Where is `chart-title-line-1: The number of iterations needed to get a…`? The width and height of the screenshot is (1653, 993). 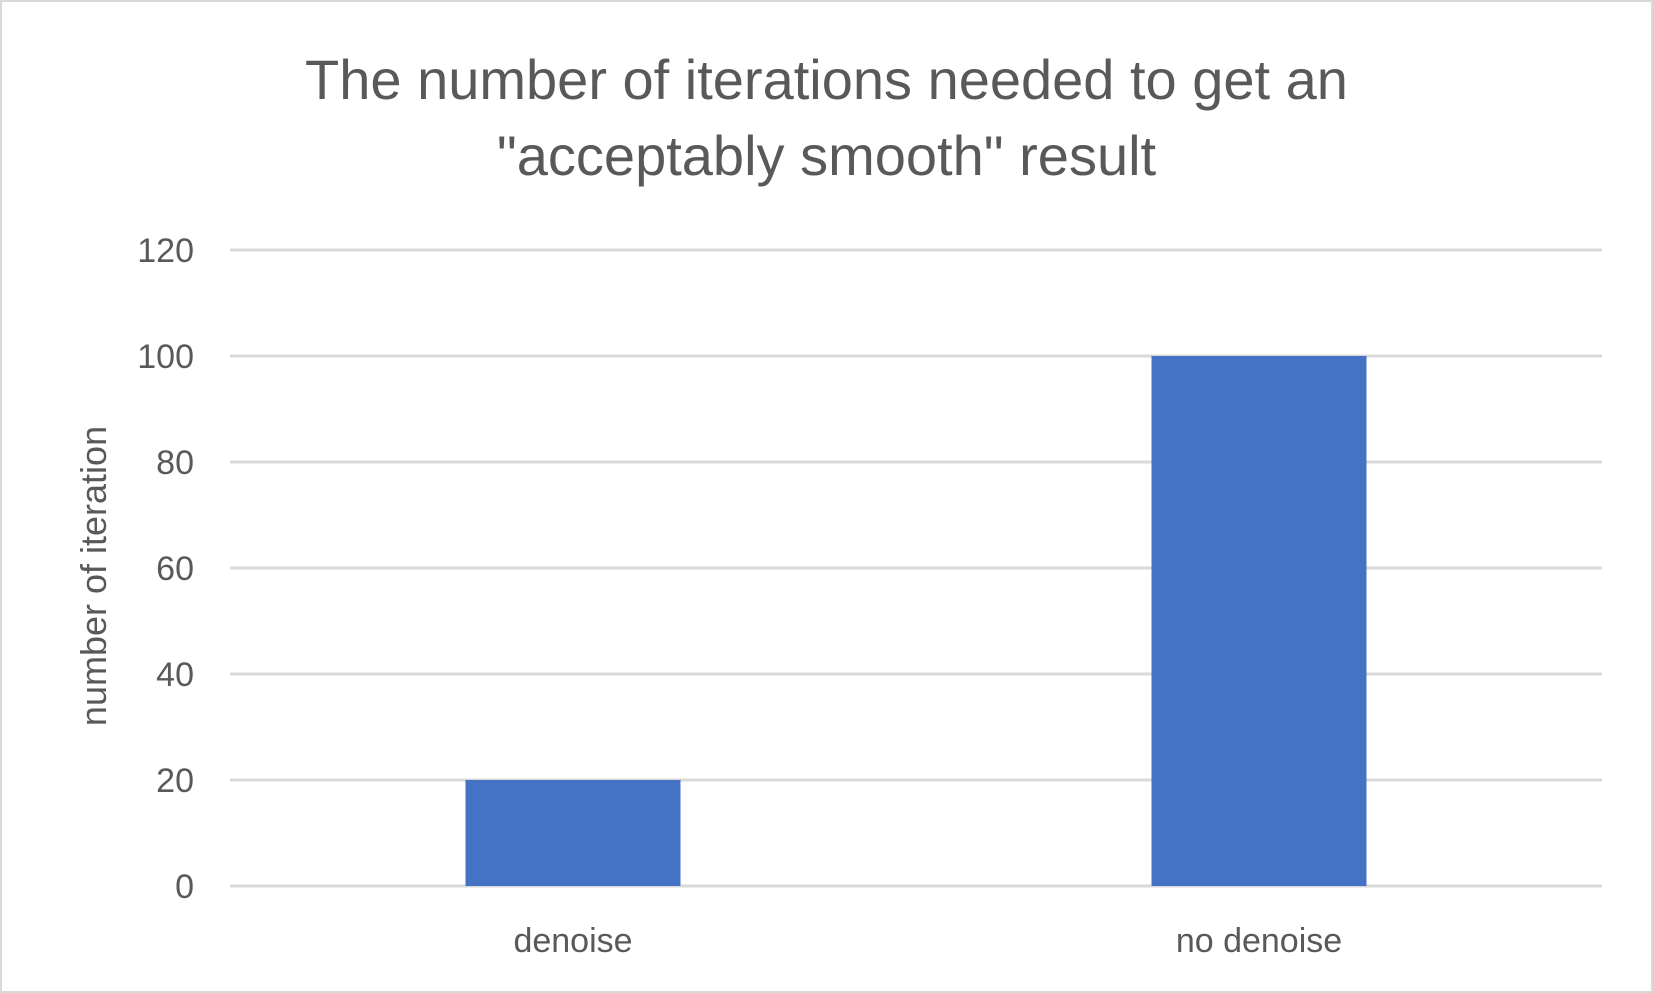
chart-title-line-1: The number of iterations needed to get a… is located at coordinates (826, 79).